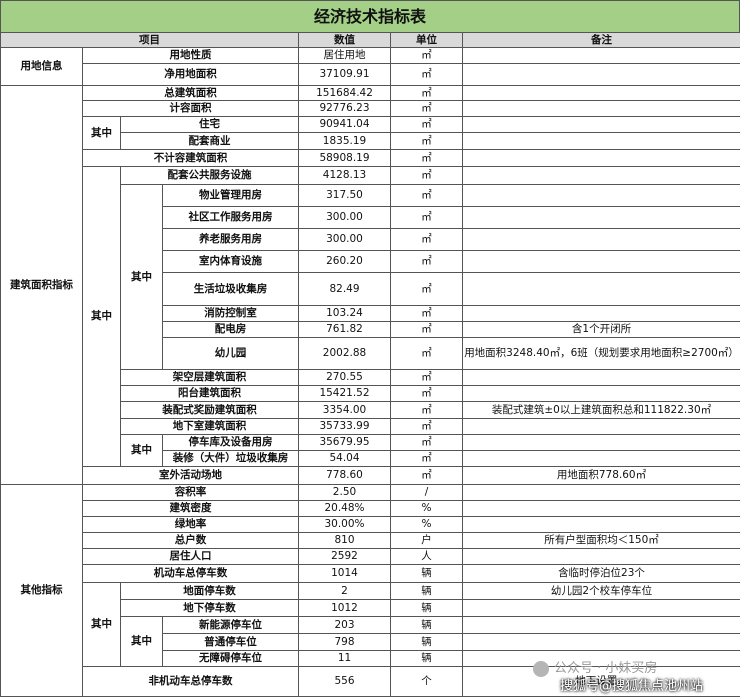 The height and width of the screenshot is (697, 740). What do you see at coordinates (370, 540) in the screenshot?
I see `table-row: 总户数 810 户所有户型面积均＜150㎡` at bounding box center [370, 540].